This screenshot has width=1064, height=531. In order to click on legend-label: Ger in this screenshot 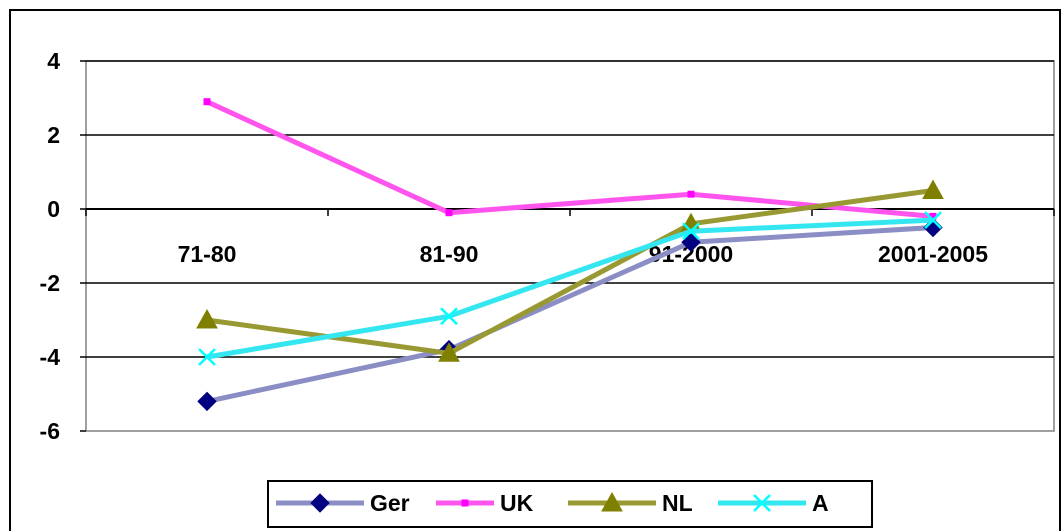, I will do `click(390, 503)`.